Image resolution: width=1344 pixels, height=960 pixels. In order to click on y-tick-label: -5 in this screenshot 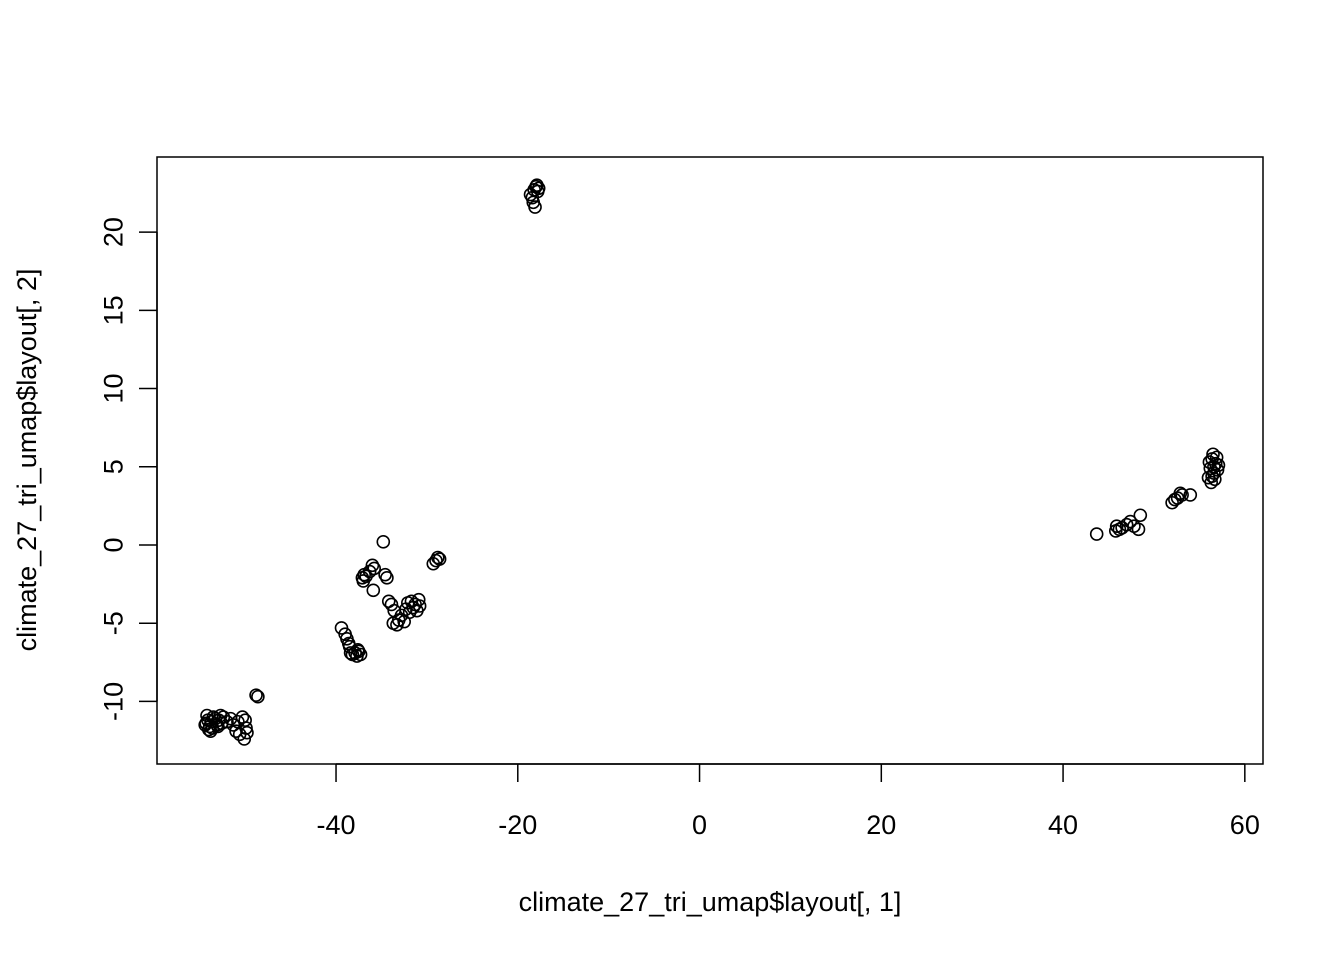, I will do `click(113, 623)`.